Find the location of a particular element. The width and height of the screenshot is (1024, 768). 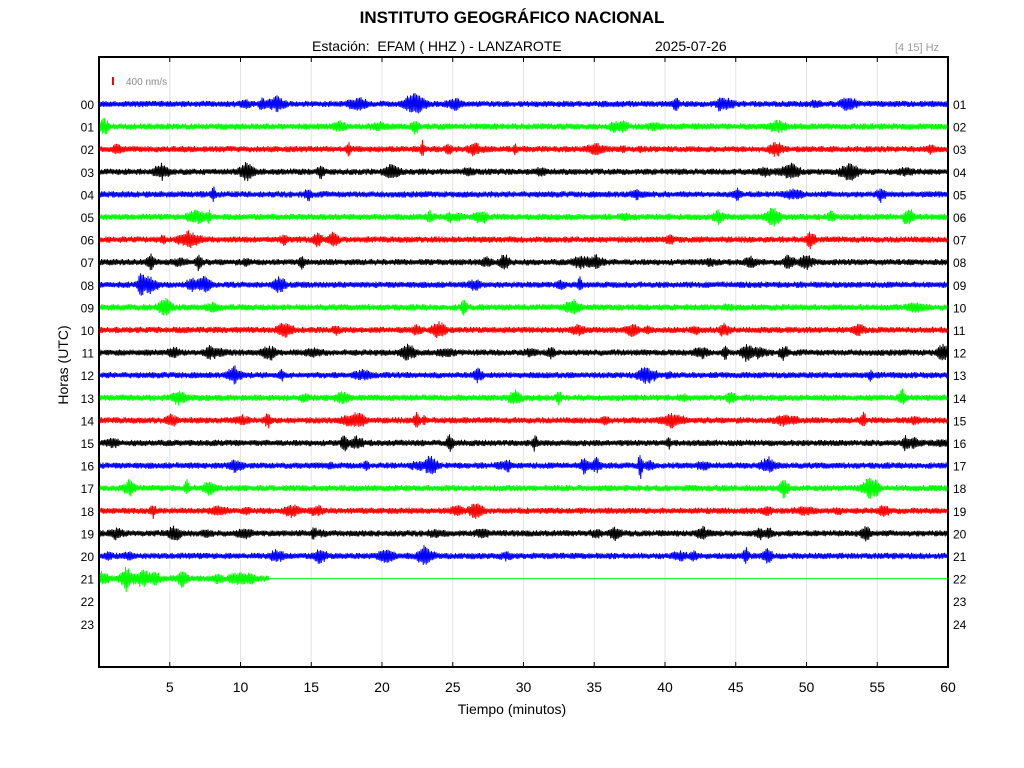

hour-label-left: 22 is located at coordinates (88, 602).